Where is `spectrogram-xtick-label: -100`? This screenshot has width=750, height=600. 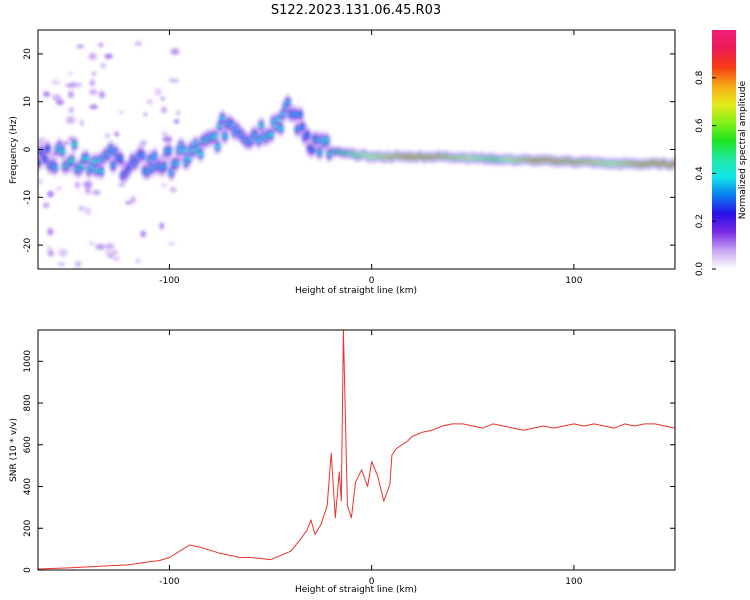 spectrogram-xtick-label: -100 is located at coordinates (169, 281).